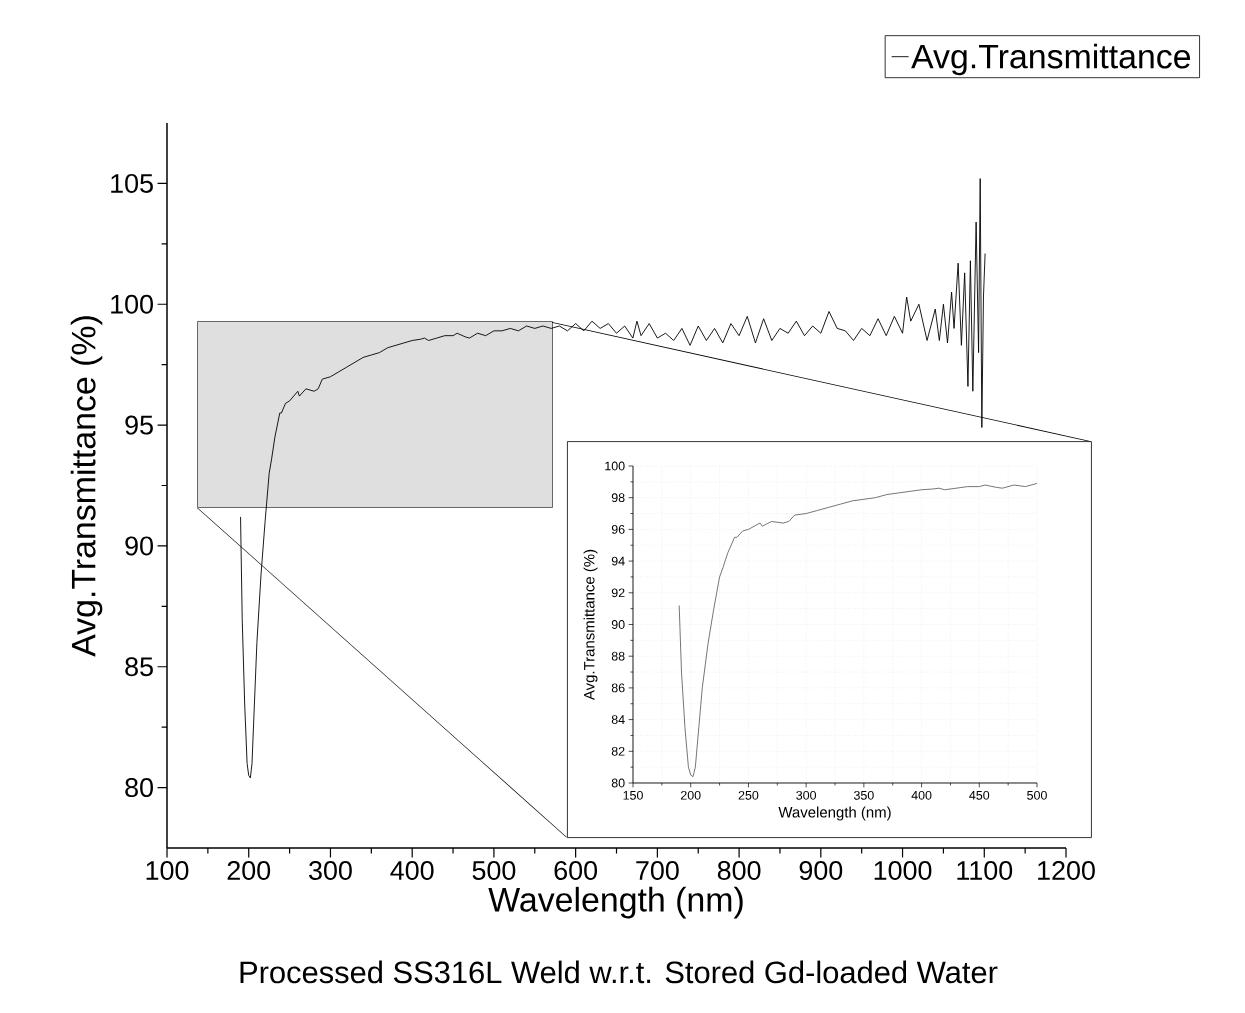  I want to click on y-tick-label: 92, so click(618, 593).